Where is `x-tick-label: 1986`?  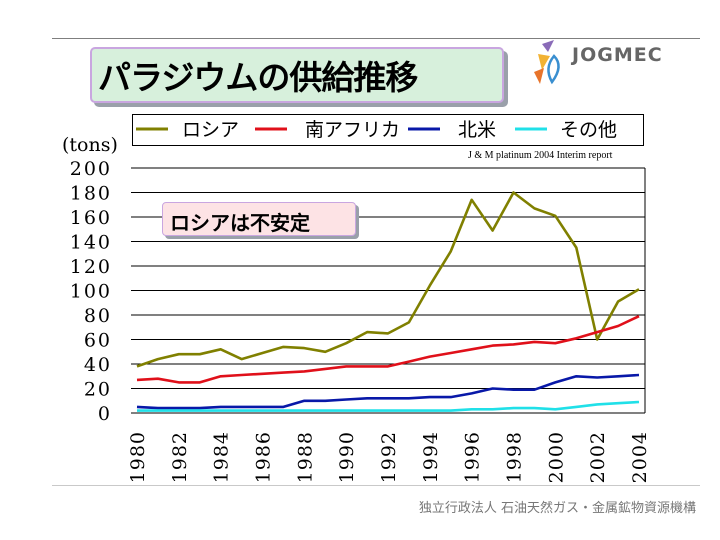
x-tick-label: 1986 is located at coordinates (264, 457).